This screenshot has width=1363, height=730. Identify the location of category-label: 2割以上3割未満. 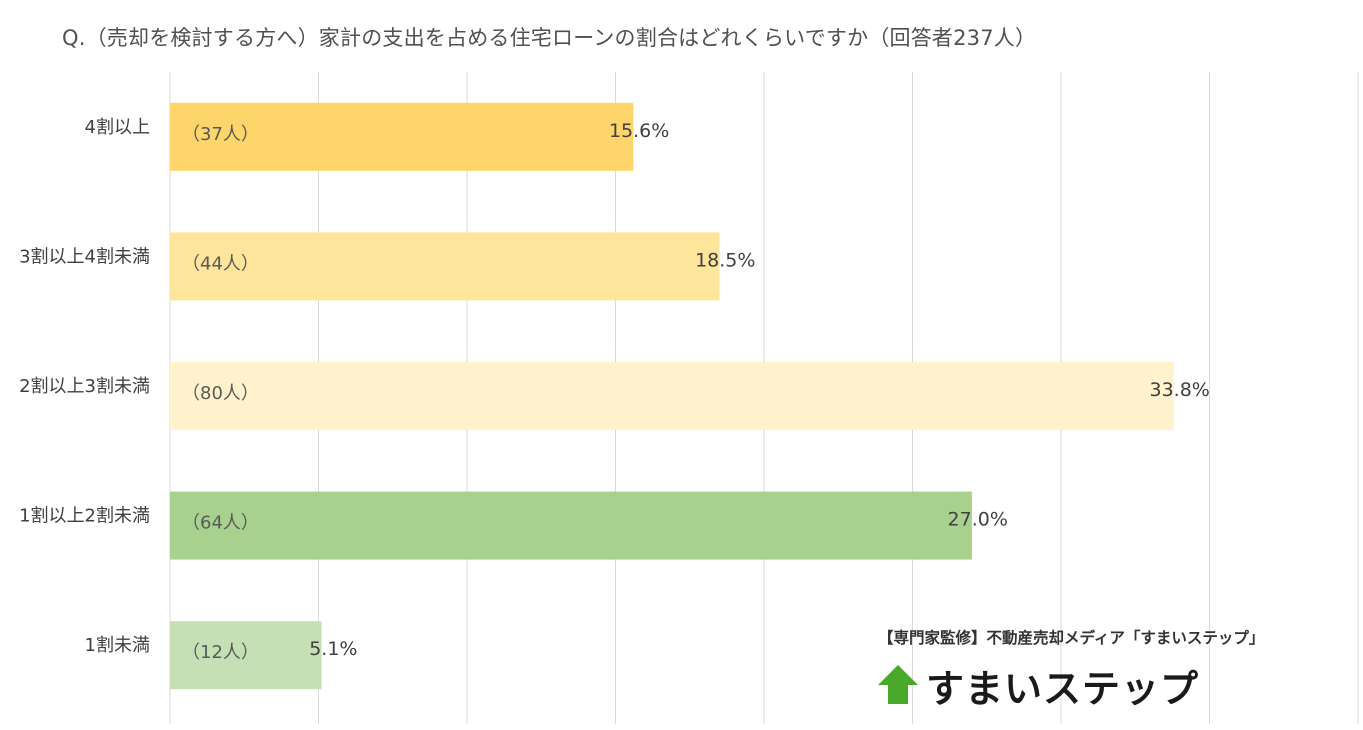
(84, 386).